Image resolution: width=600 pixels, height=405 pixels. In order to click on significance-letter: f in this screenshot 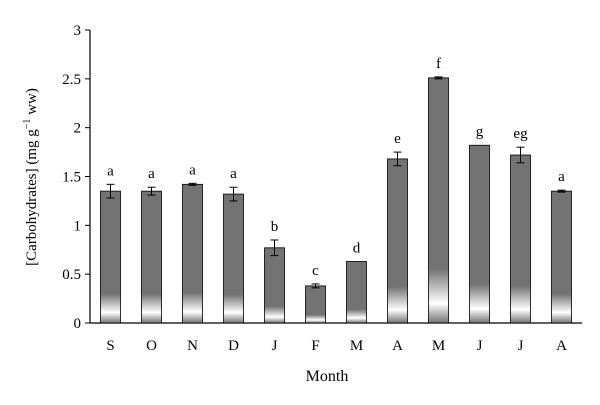, I will do `click(438, 64)`.